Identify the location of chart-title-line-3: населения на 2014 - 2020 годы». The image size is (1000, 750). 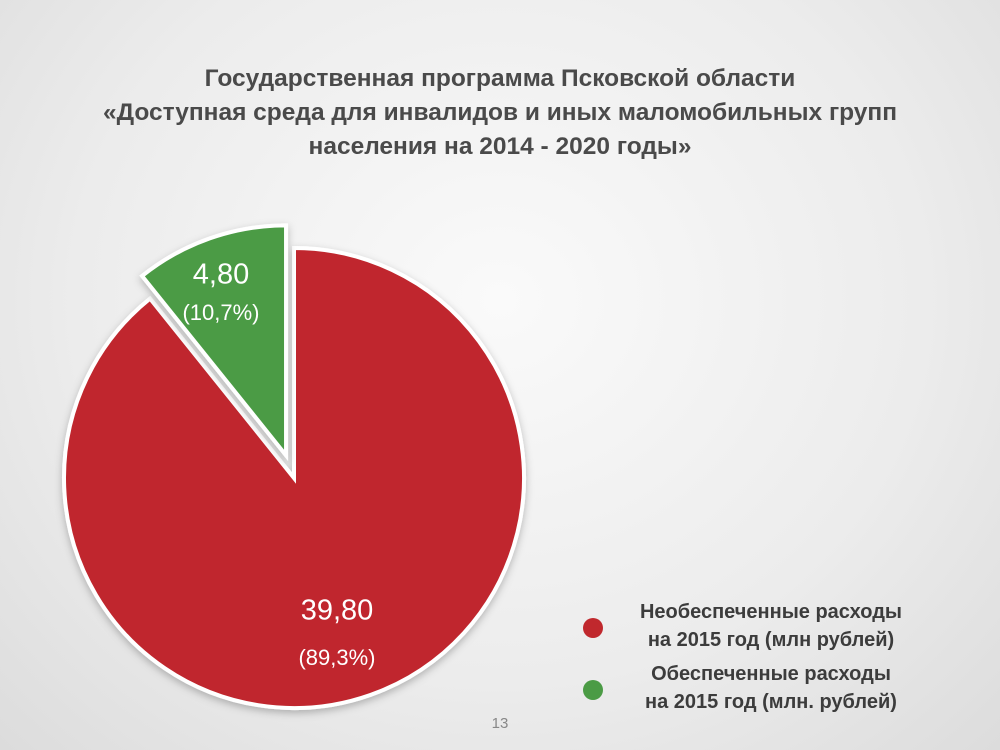
(500, 146).